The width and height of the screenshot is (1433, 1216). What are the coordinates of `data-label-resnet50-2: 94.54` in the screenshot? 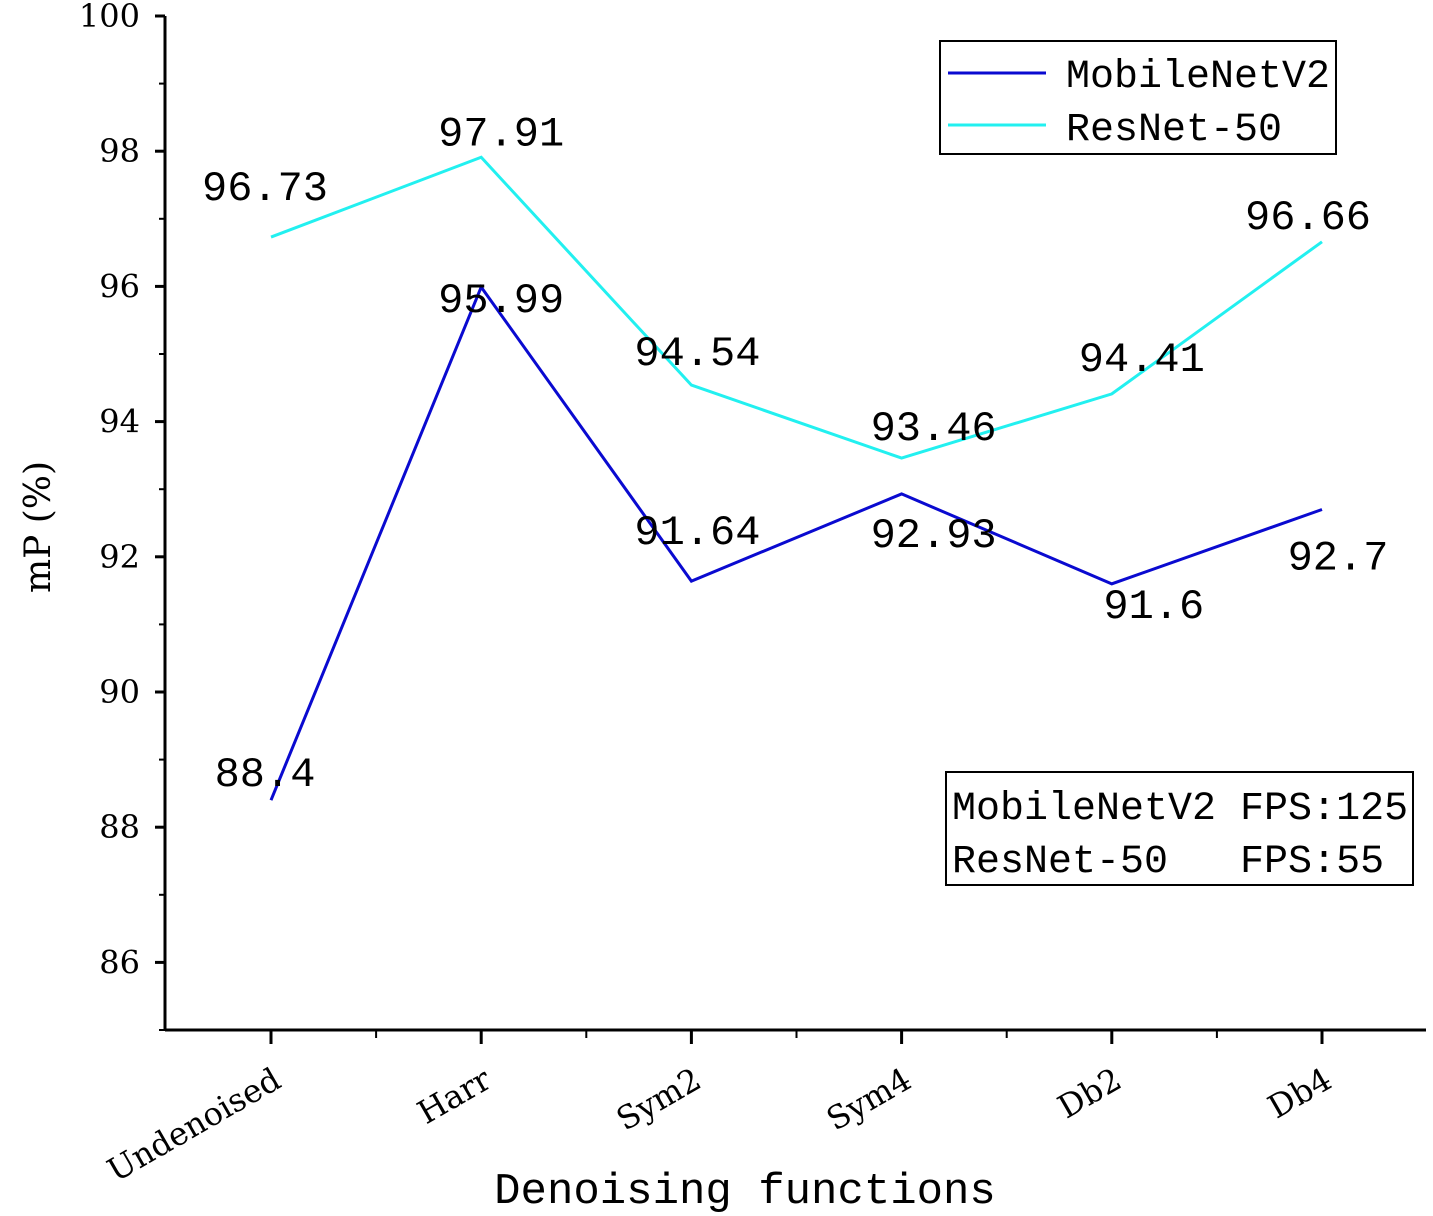 It's located at (697, 354).